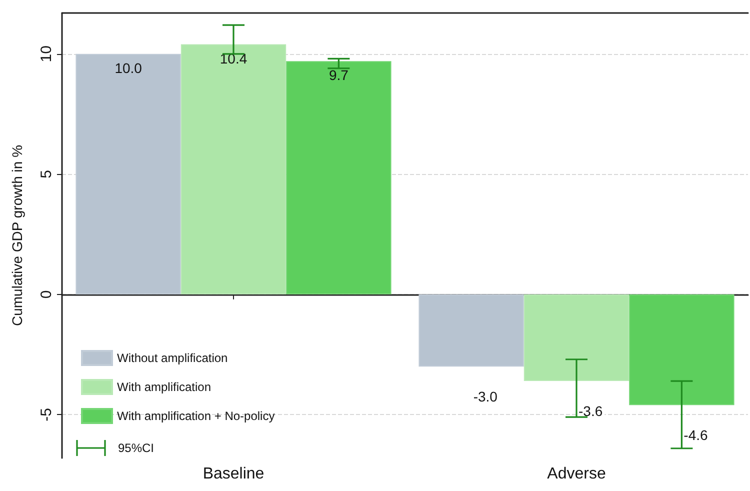 This screenshot has width=750, height=491. Describe the element at coordinates (485, 396) in the screenshot. I see `data-label: -3.0` at that location.